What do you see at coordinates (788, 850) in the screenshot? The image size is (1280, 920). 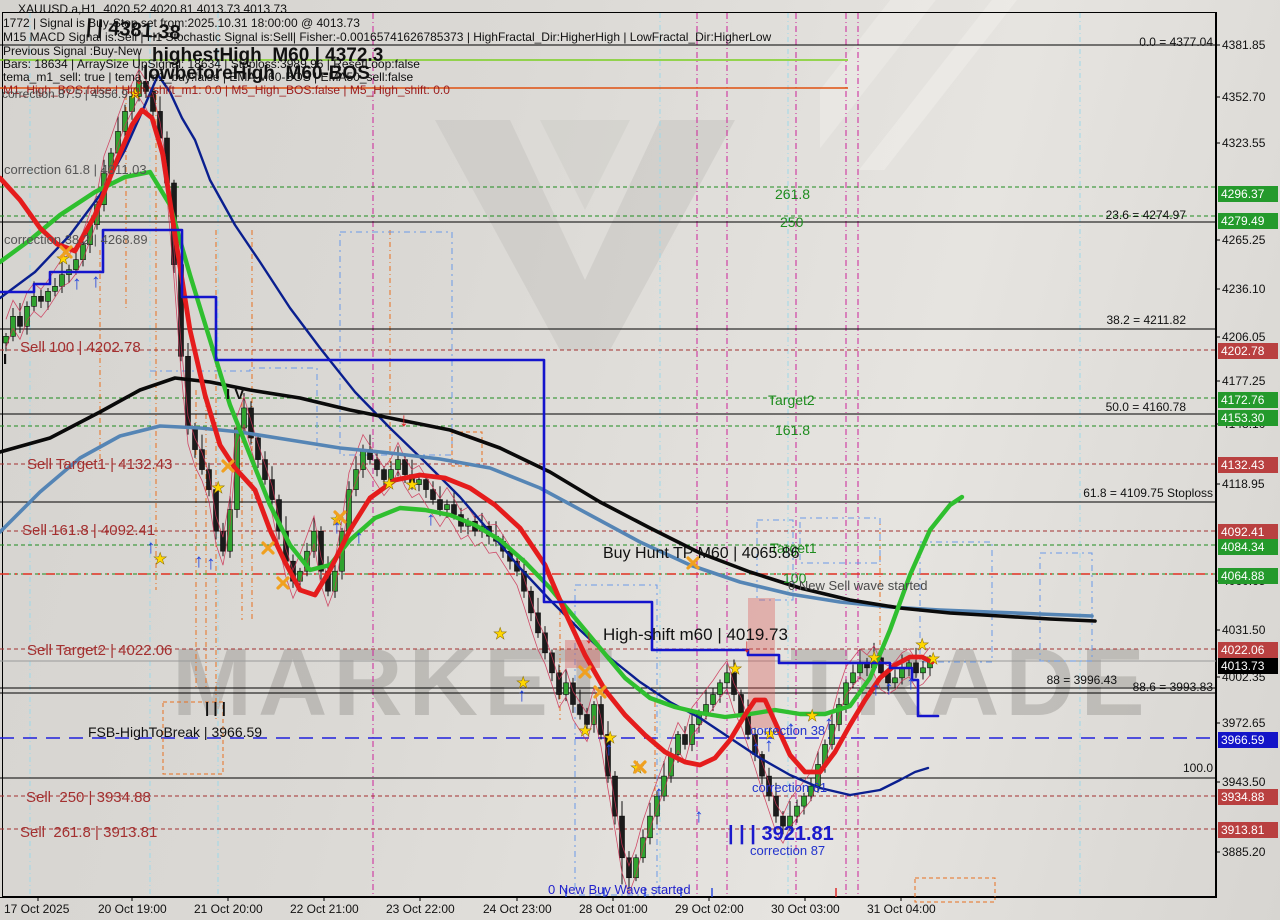 I see `correction-87-blue-label: correction 87` at bounding box center [788, 850].